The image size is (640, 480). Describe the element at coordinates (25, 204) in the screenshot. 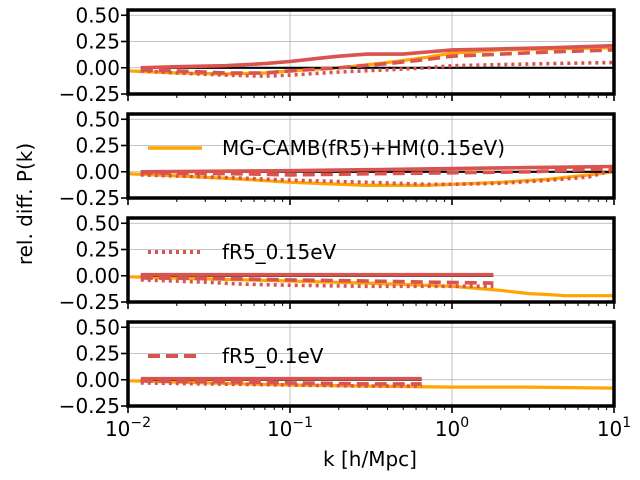

I see `y-axis-label: rel. diff. P(k)` at that location.